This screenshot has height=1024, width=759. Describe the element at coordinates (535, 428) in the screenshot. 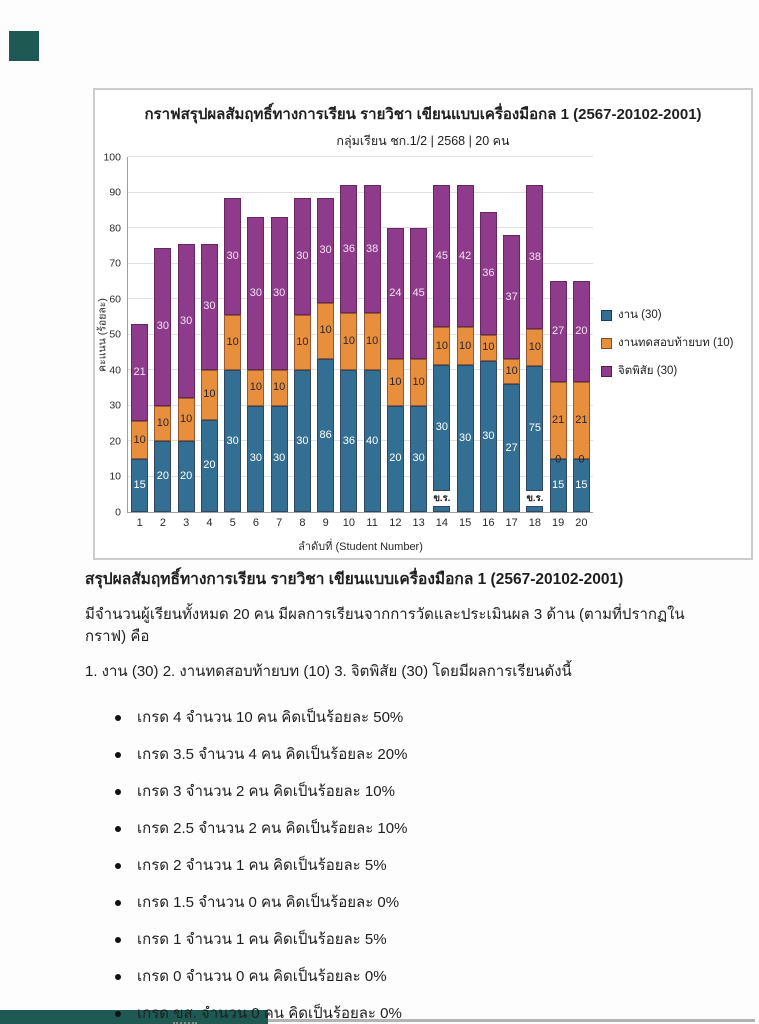

I see `bar-segment: 75` at that location.